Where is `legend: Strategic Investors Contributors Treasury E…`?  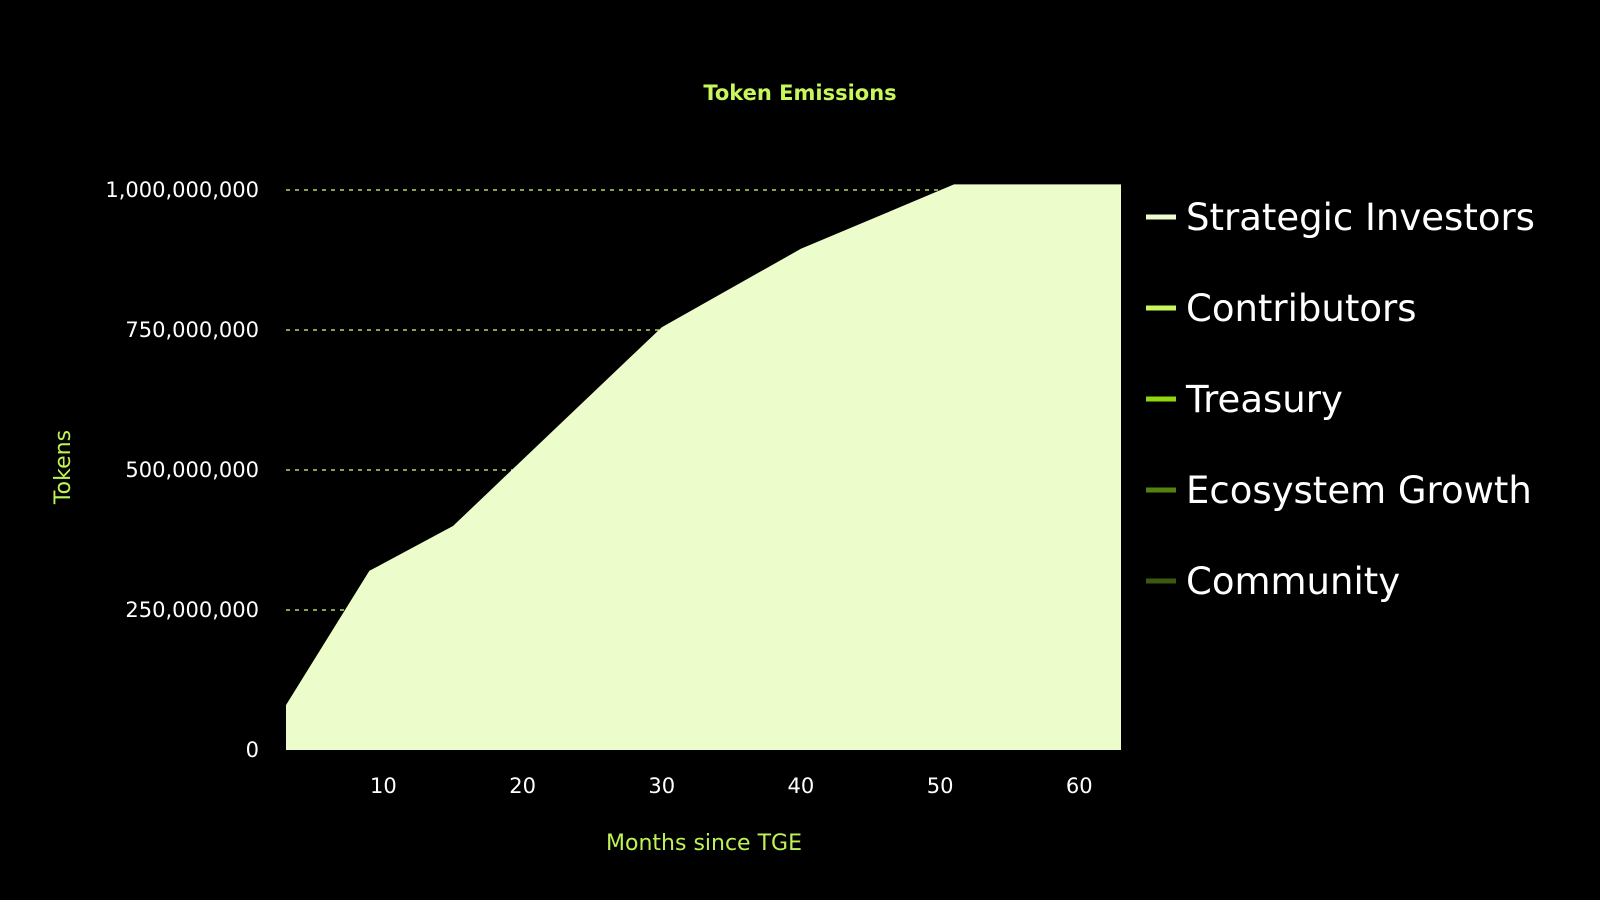 legend: Strategic Investors Contributors Treasury E… is located at coordinates (1340, 399).